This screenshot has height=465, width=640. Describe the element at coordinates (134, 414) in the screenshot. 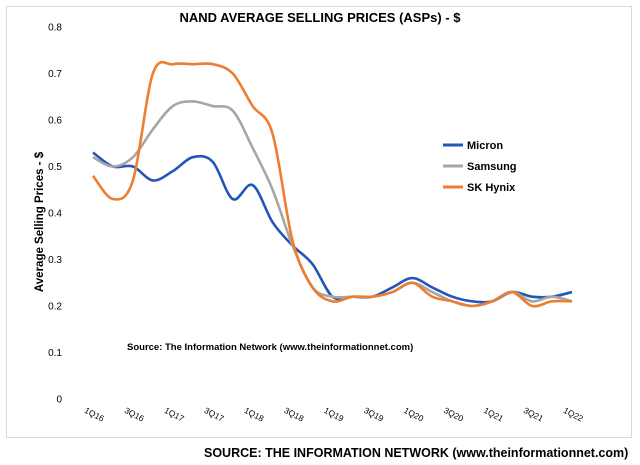

I see `x-tick-label: 3Q16` at that location.